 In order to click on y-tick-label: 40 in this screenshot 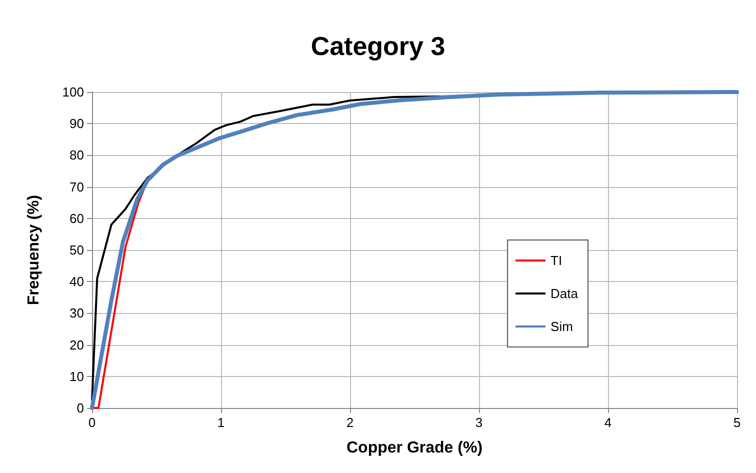, I will do `click(77, 282)`.